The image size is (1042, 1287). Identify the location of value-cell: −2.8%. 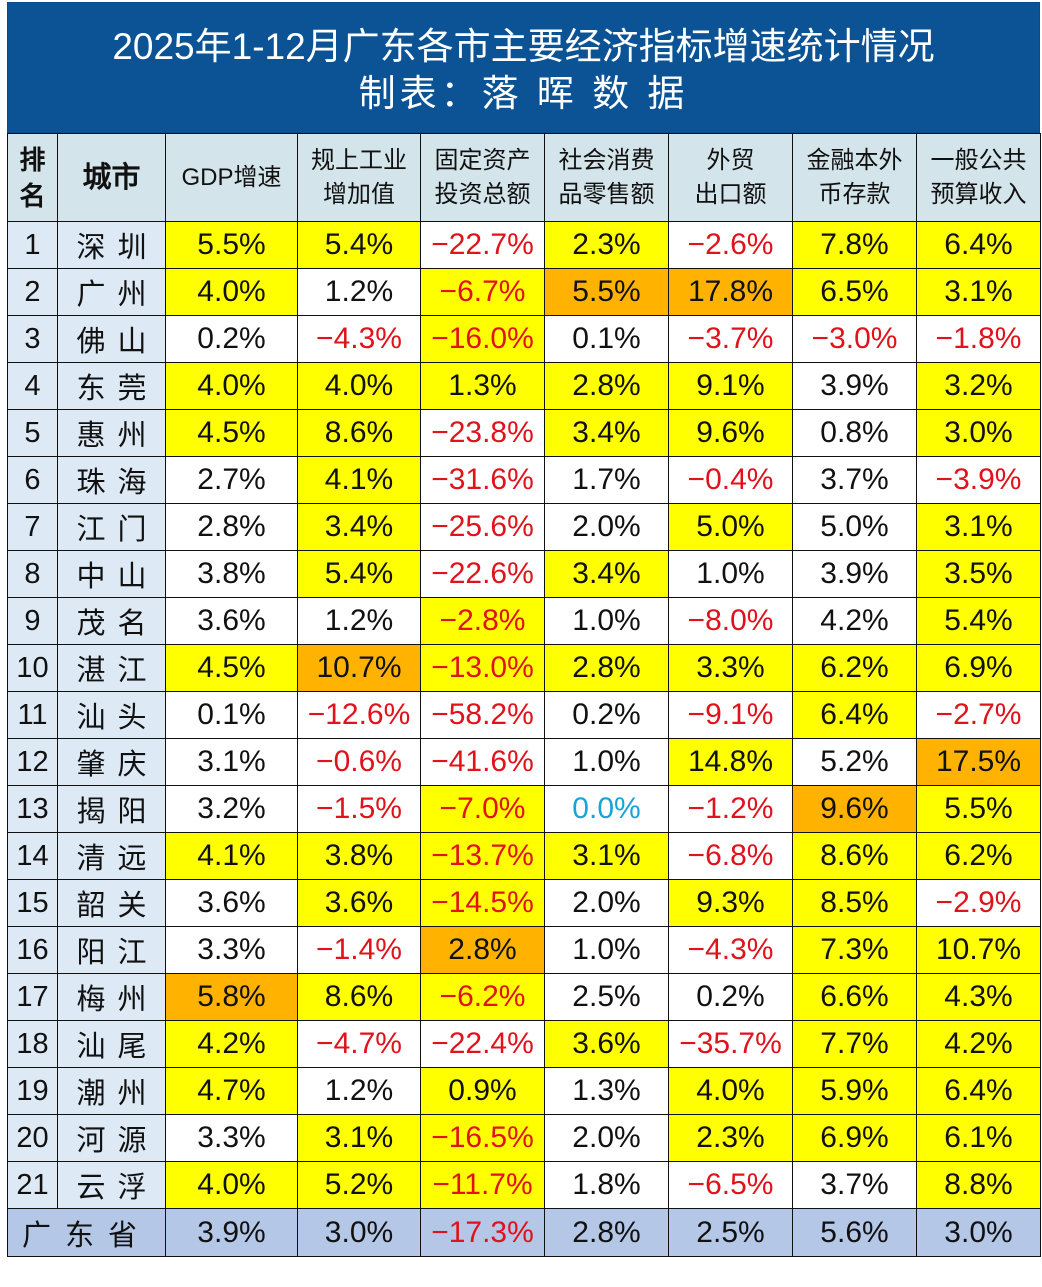
(482, 621).